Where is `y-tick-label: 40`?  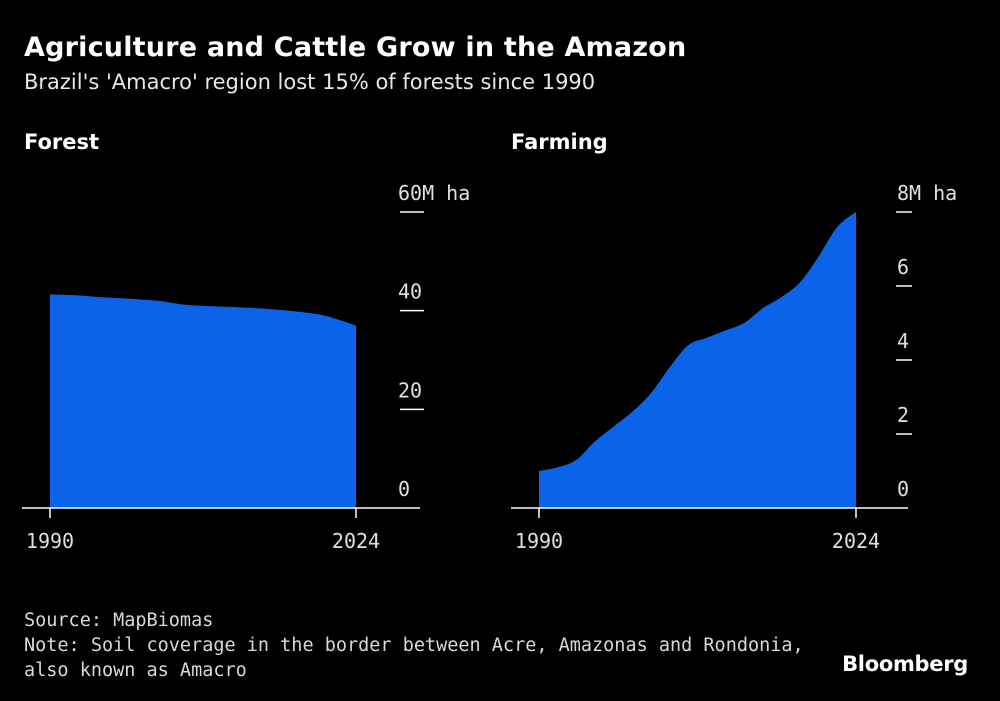
y-tick-label: 40 is located at coordinates (410, 292).